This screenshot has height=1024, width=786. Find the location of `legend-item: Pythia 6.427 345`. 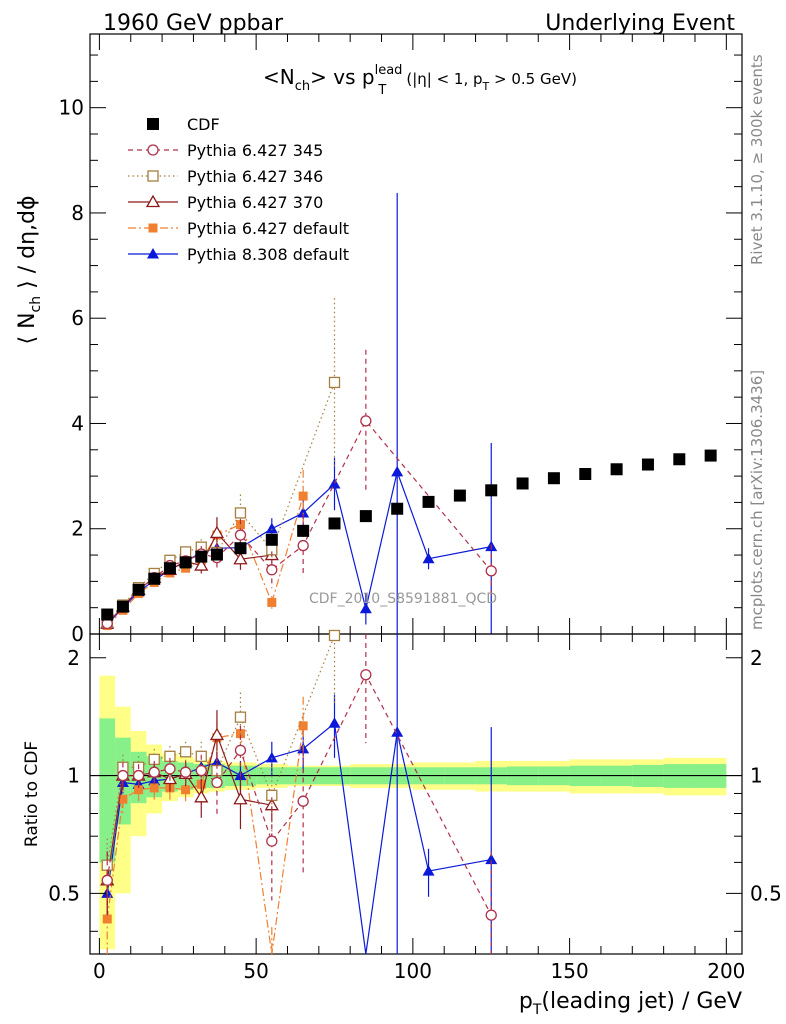

legend-item: Pythia 6.427 345 is located at coordinates (225, 150).